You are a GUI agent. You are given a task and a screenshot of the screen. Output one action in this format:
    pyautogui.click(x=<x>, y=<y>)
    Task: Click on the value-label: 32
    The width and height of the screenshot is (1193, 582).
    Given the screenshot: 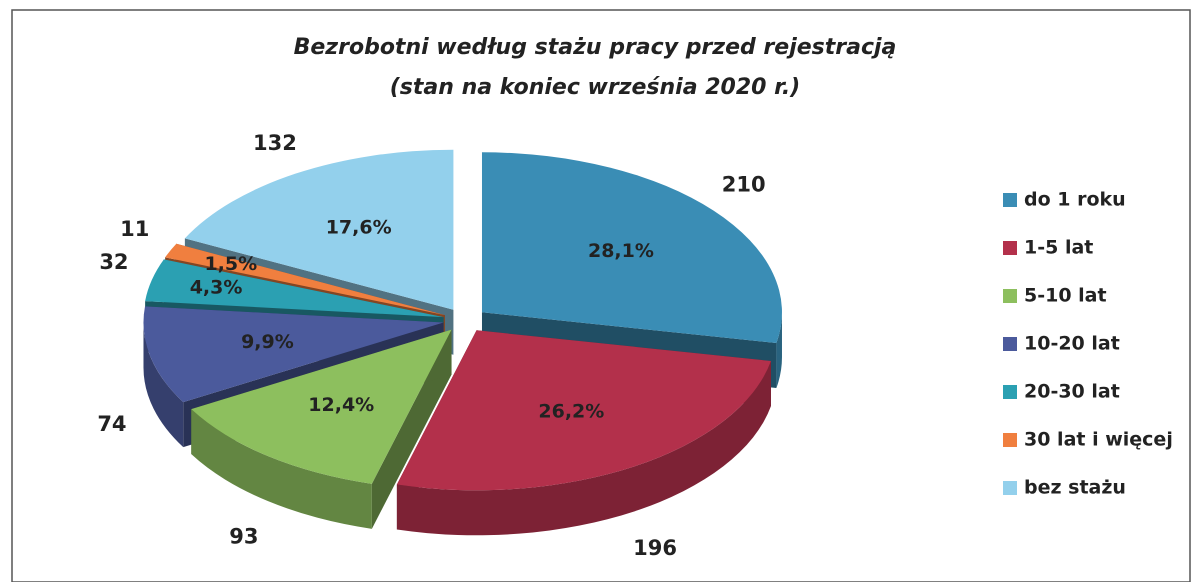 What is the action you would take?
    pyautogui.click(x=113, y=262)
    